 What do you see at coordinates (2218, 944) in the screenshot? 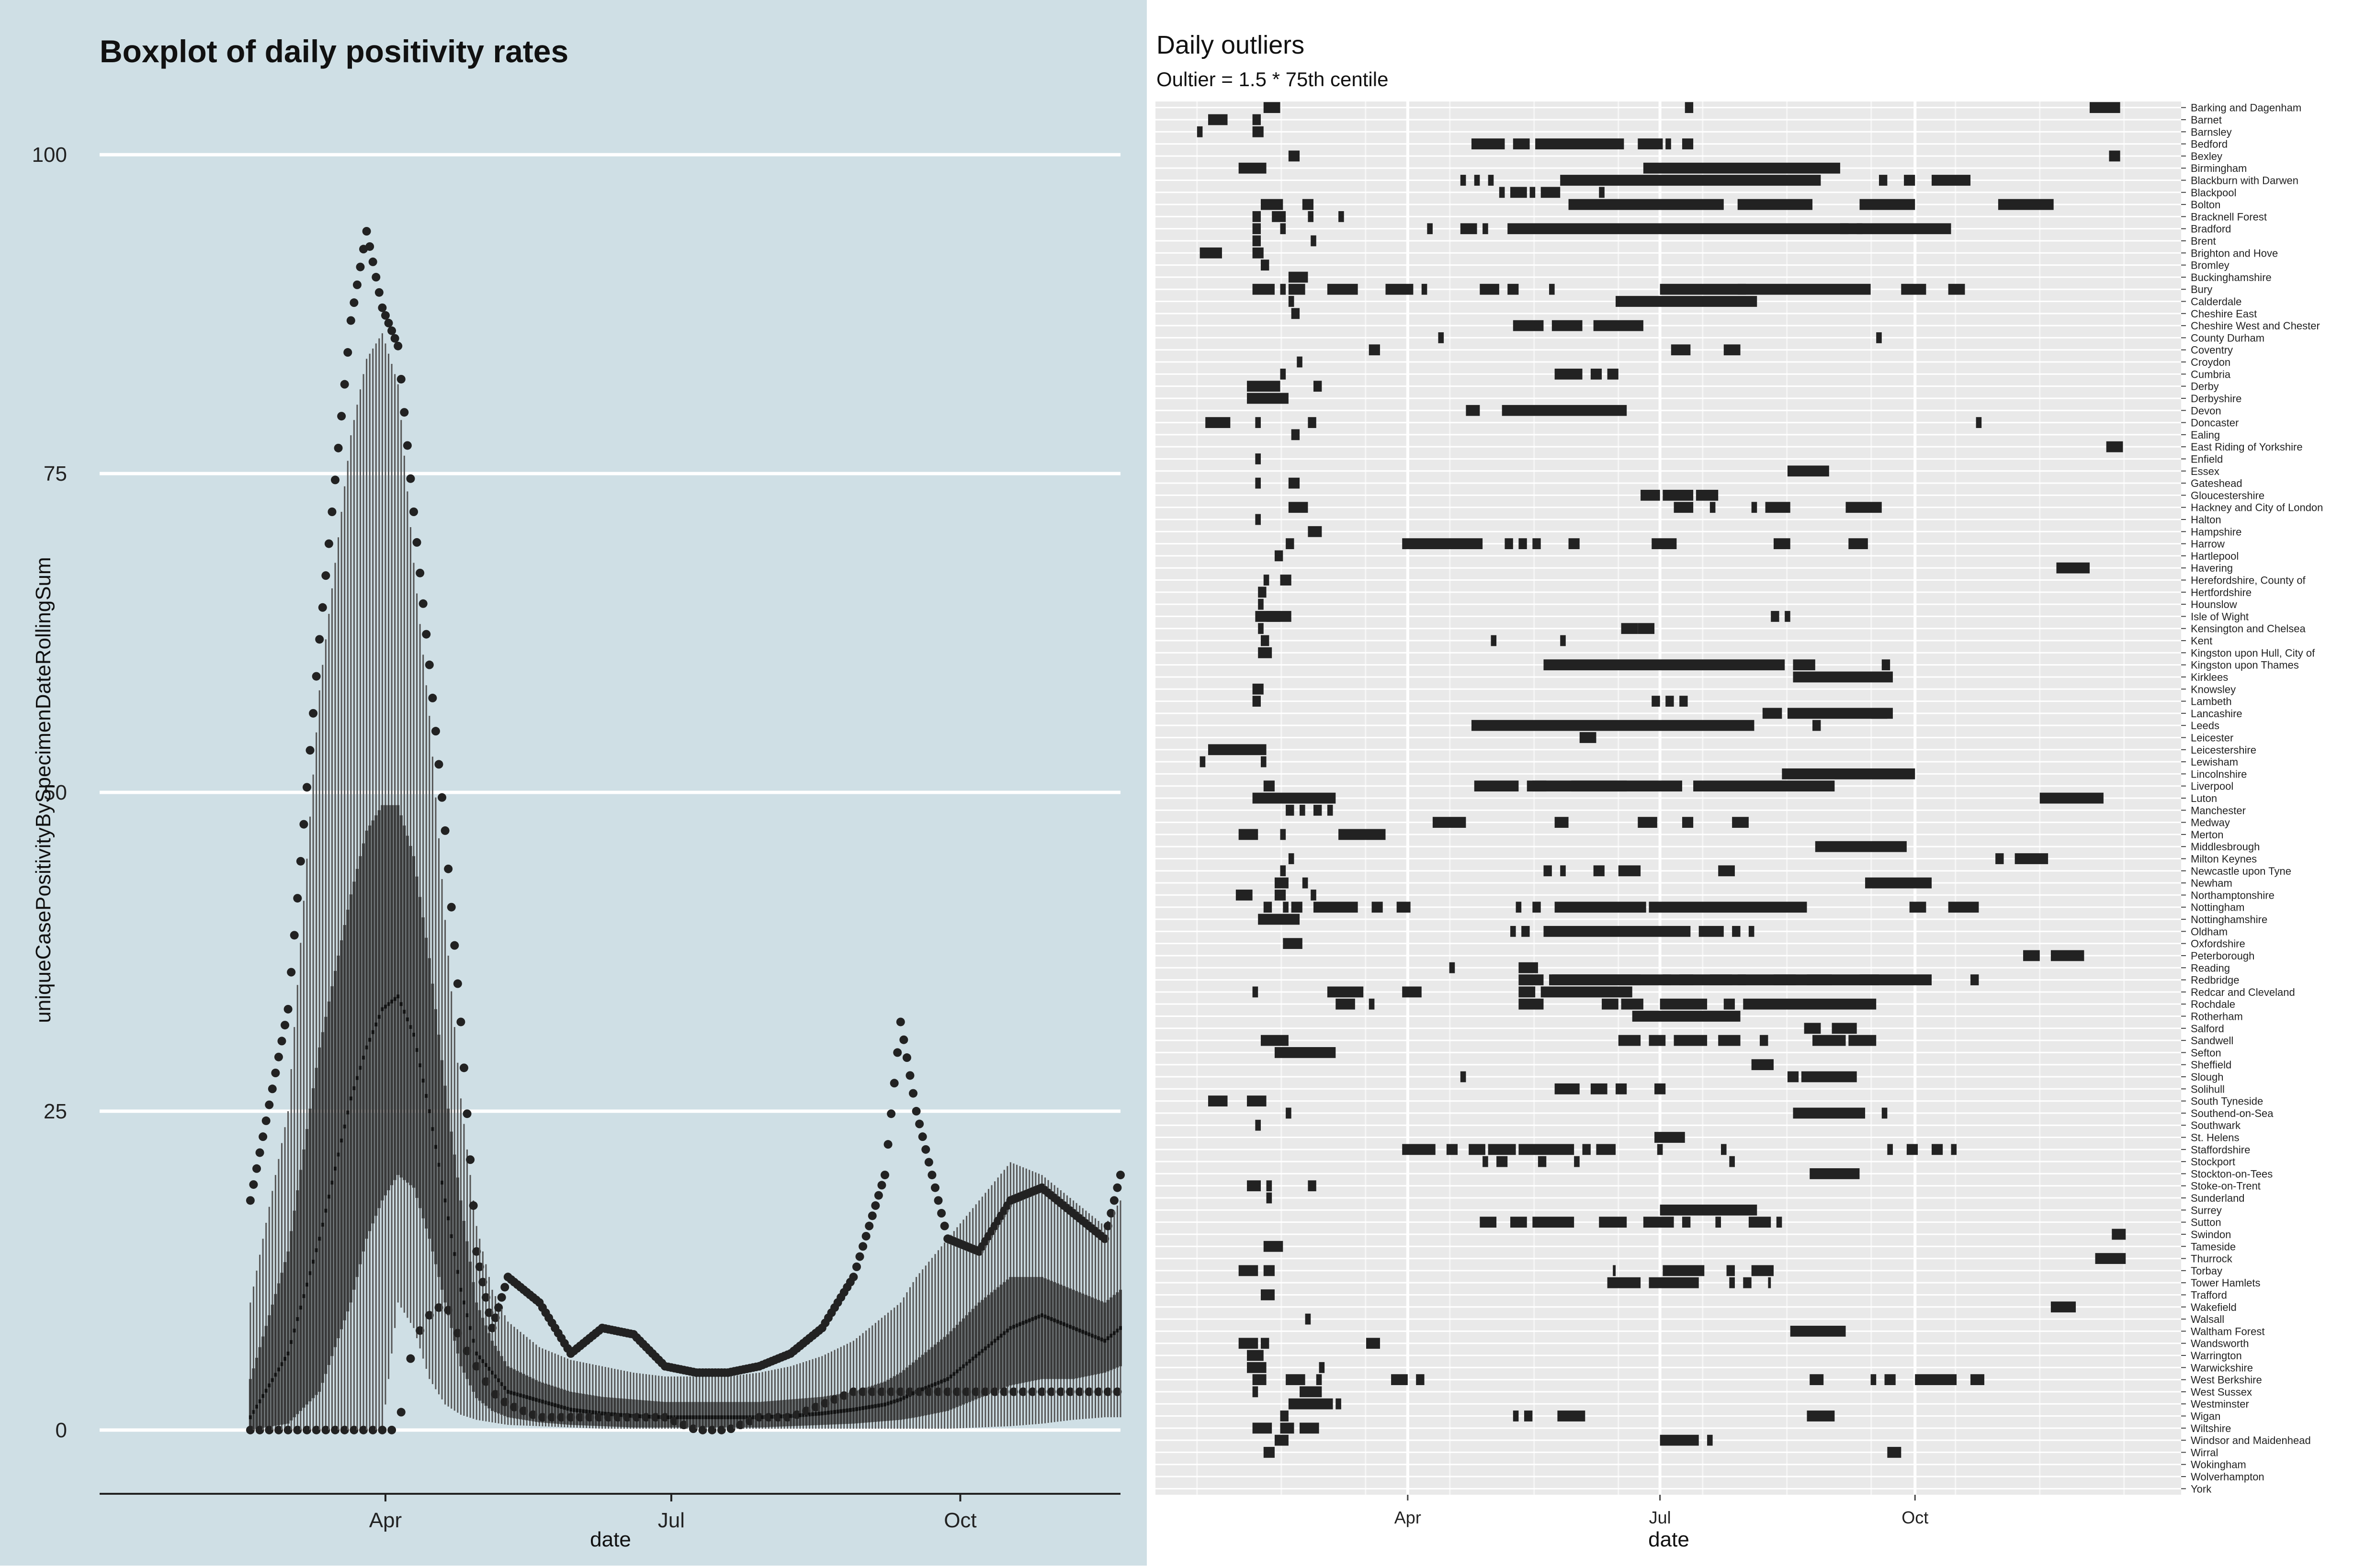
I see `category-label: Oxfordshire` at bounding box center [2218, 944].